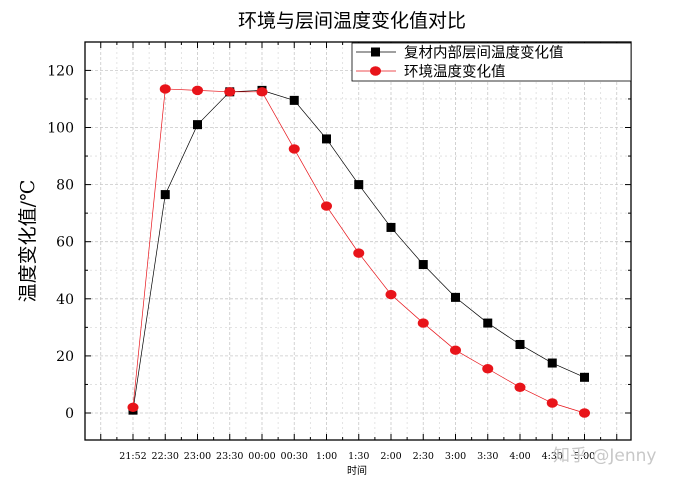  Describe the element at coordinates (390, 456) in the screenshot. I see `x-tick-label: 2:00` at that location.